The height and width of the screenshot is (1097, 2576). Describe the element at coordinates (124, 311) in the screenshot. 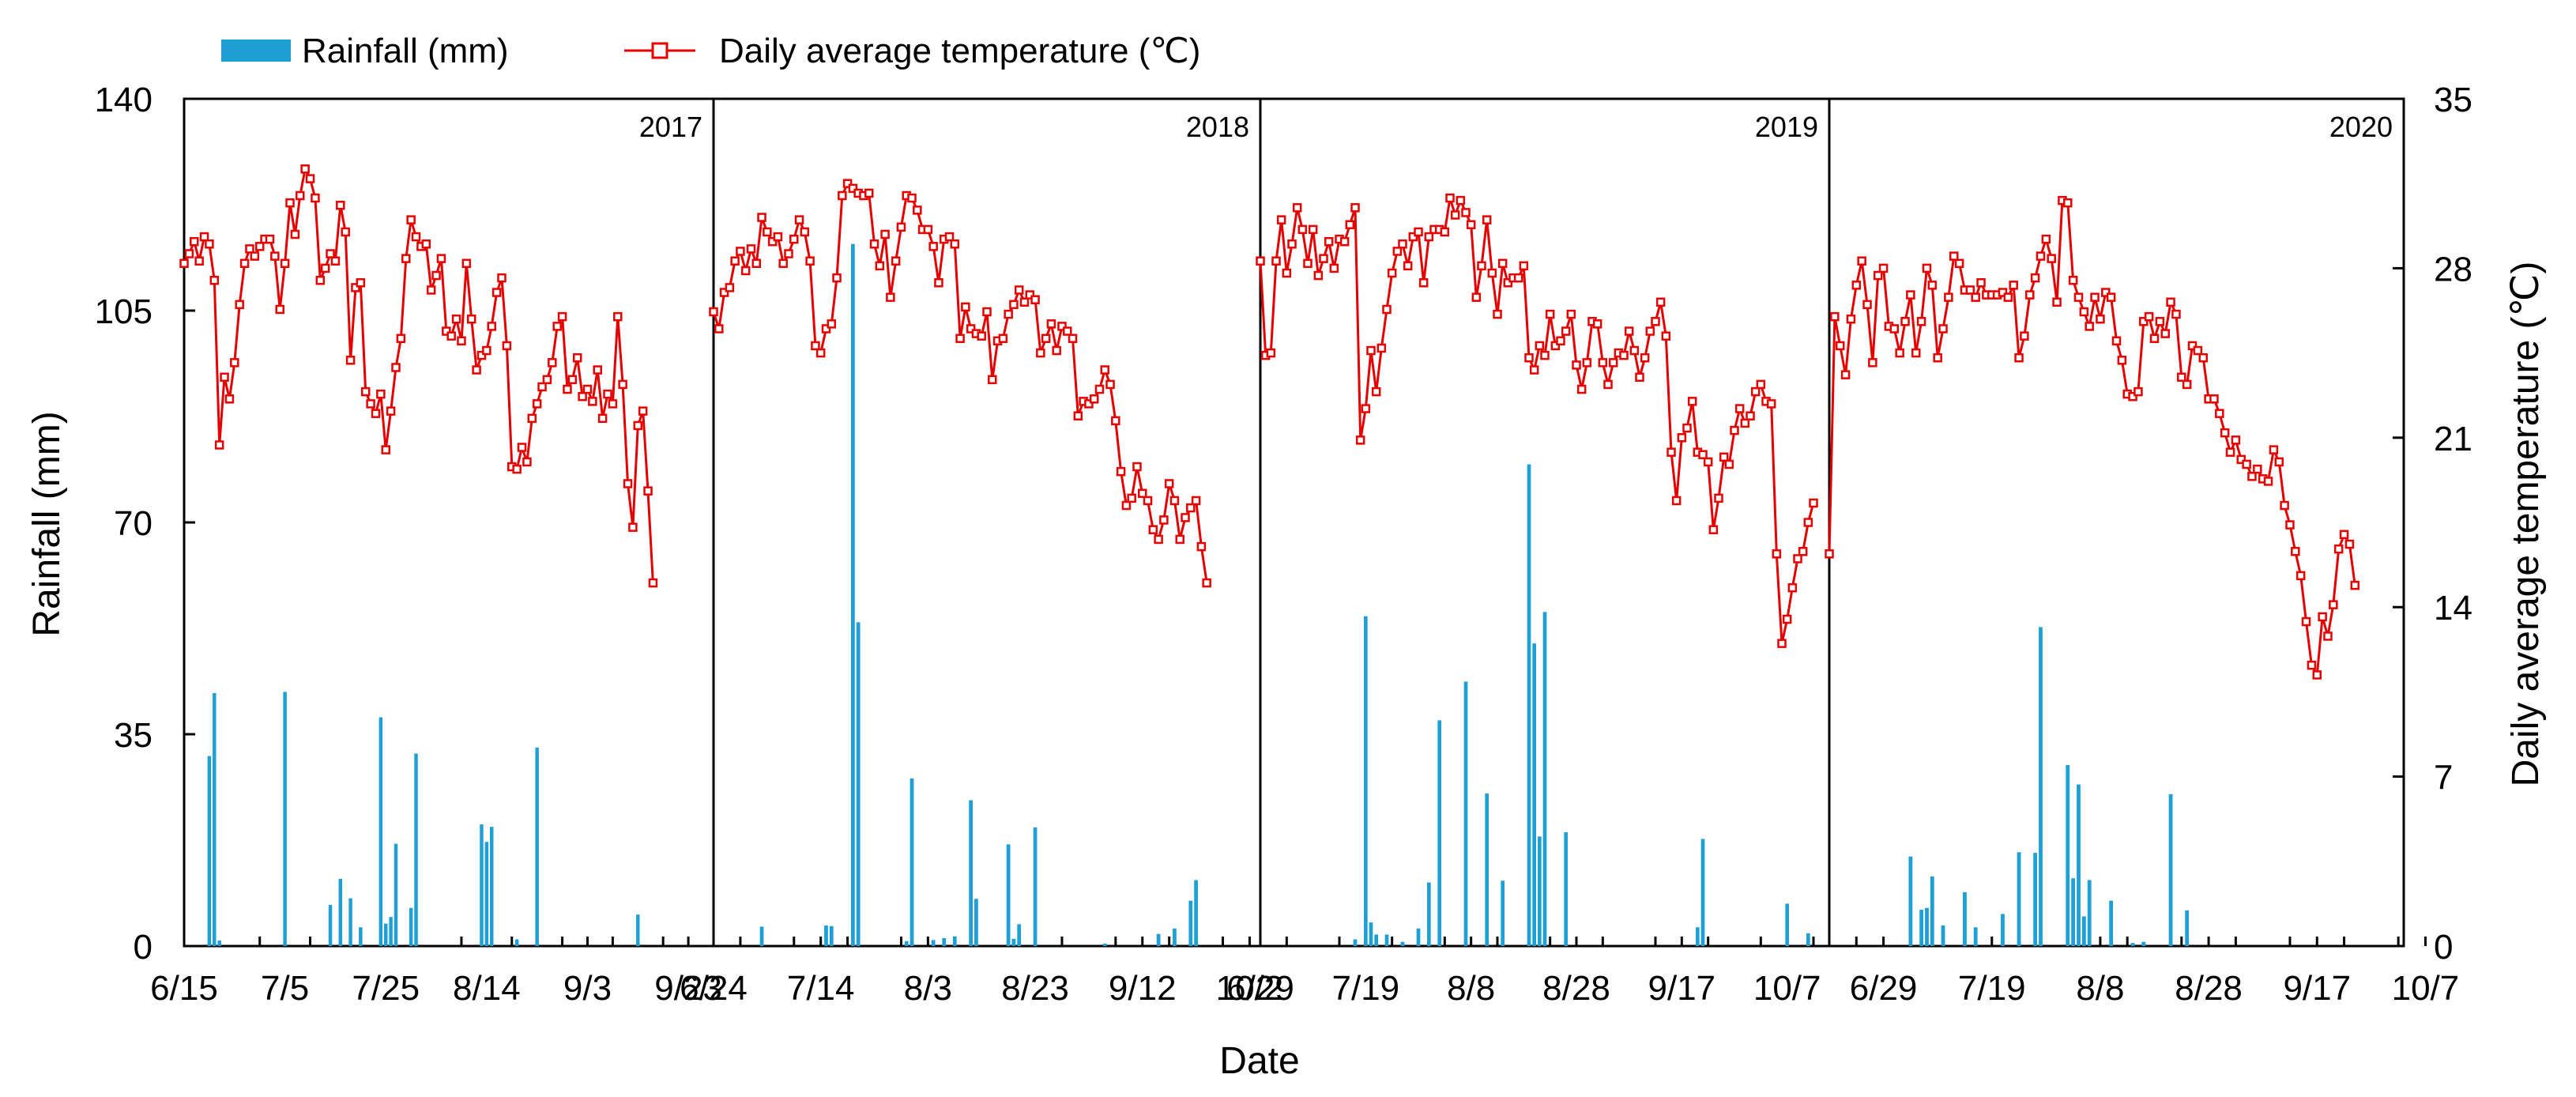

I see `y-left-tick-label: 105` at that location.